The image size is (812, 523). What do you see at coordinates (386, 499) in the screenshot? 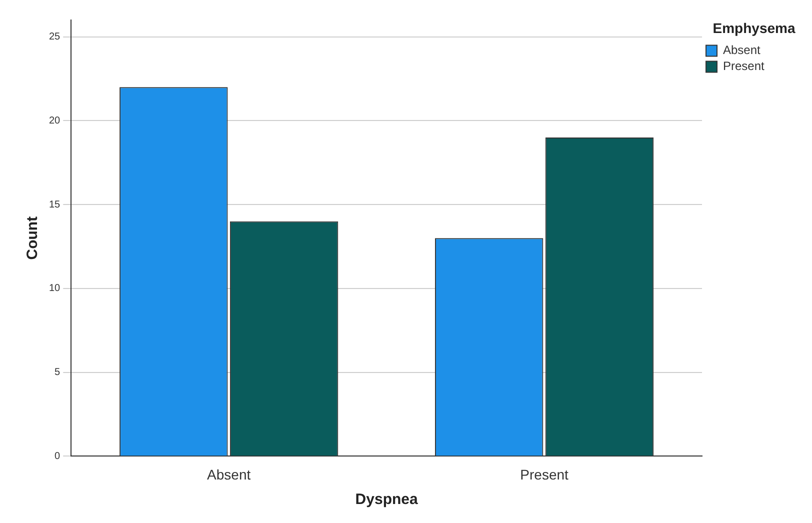
I see `x-axis-title: Dyspnea` at bounding box center [386, 499].